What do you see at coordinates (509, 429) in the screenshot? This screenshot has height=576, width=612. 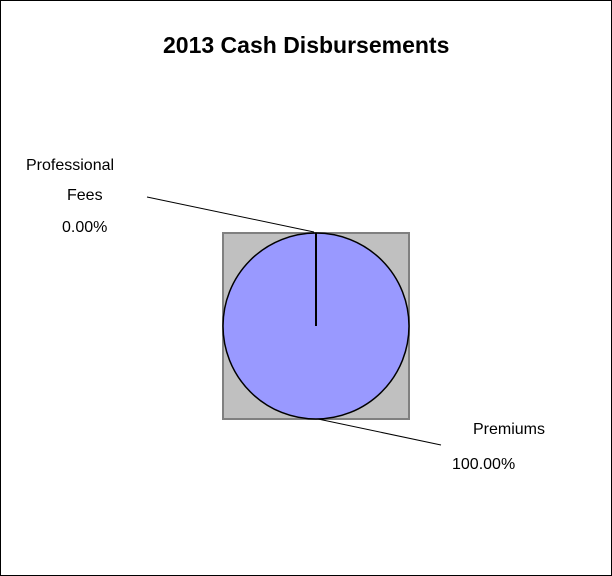 I see `slice-label-premiums: Premiums` at bounding box center [509, 429].